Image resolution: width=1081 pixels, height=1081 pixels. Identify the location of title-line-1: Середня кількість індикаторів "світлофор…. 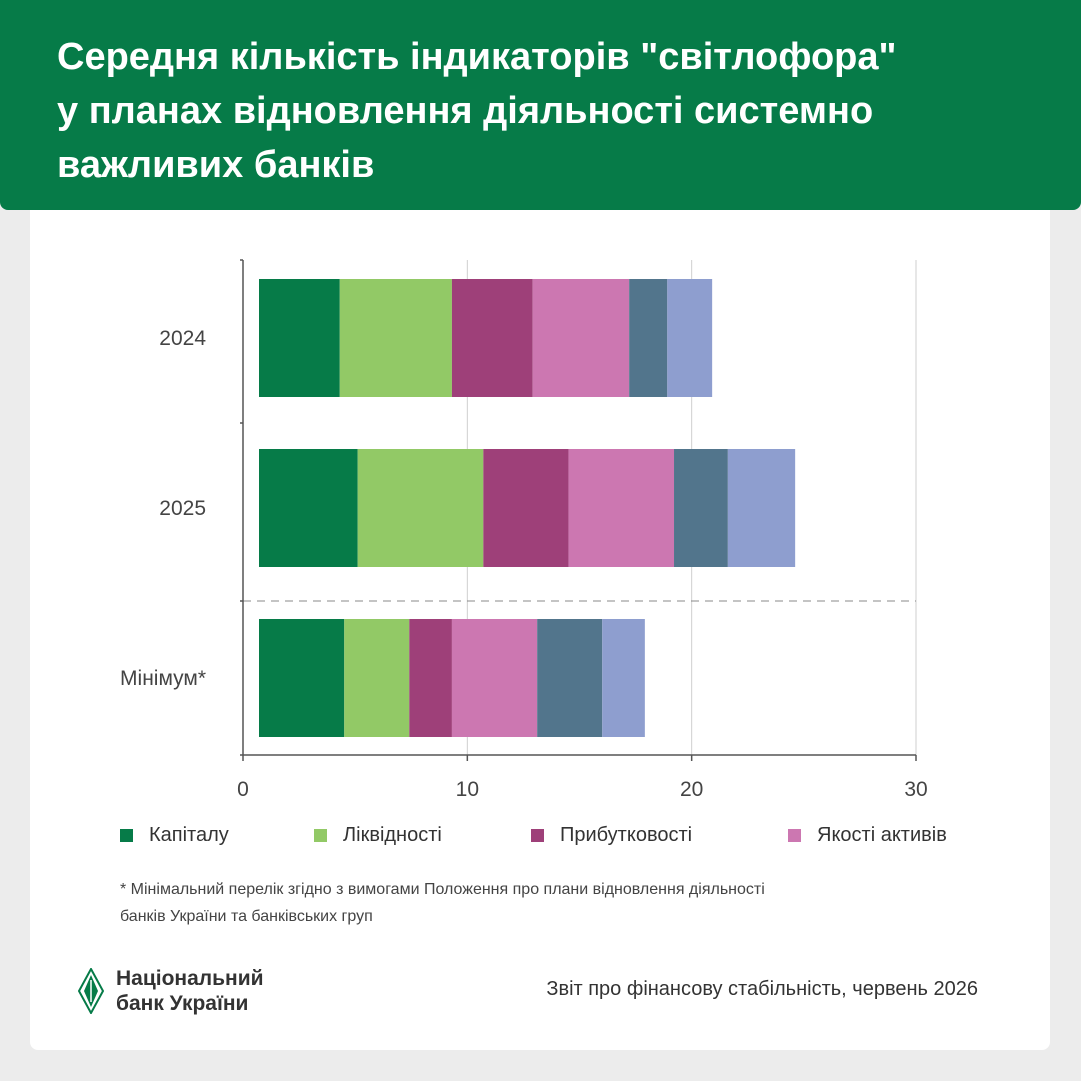
(477, 57).